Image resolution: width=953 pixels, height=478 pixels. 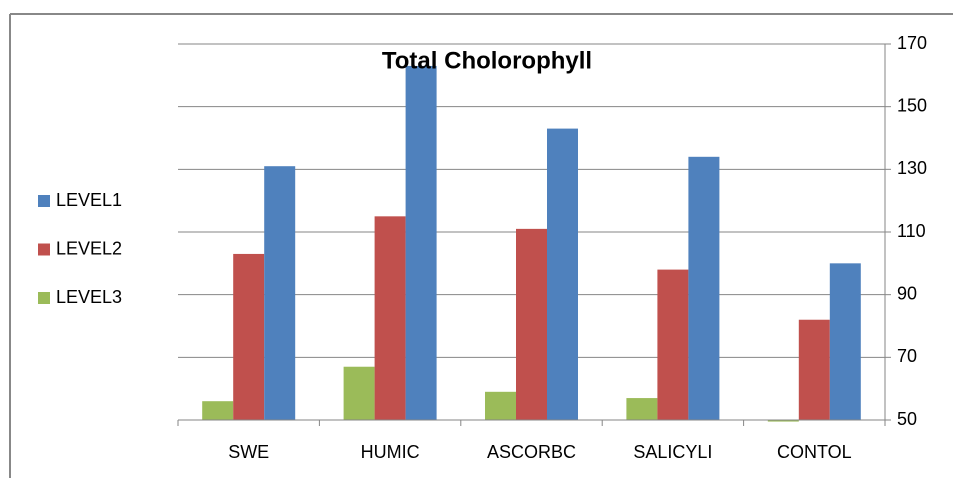 What do you see at coordinates (89, 200) in the screenshot?
I see `legend-label: LEVEL1` at bounding box center [89, 200].